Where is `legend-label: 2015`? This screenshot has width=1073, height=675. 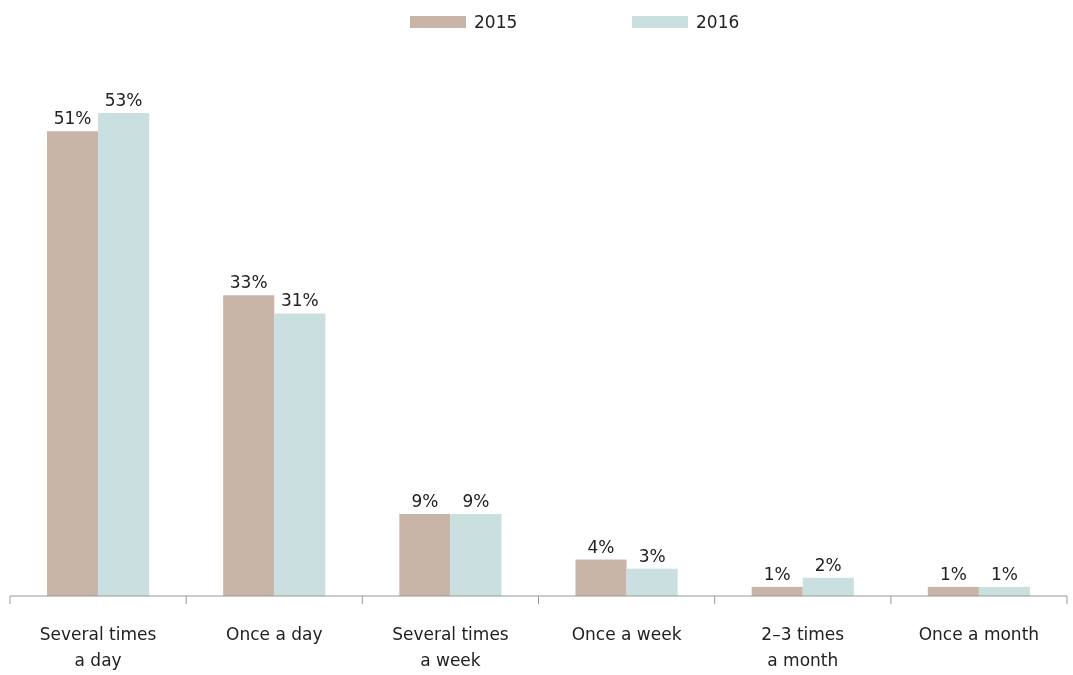 legend-label: 2015 is located at coordinates (496, 22).